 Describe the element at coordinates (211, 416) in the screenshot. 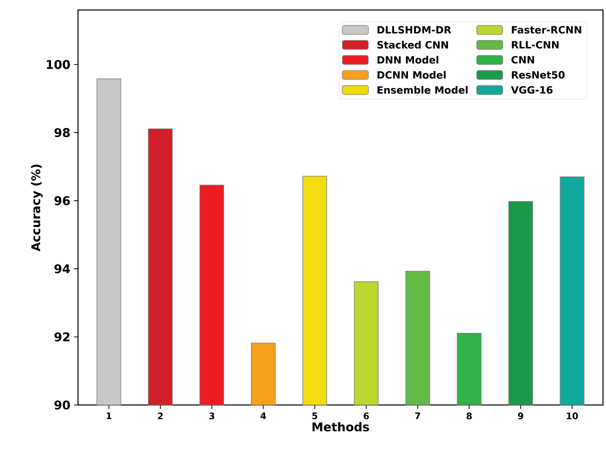

I see `x-tick-label: 3` at that location.